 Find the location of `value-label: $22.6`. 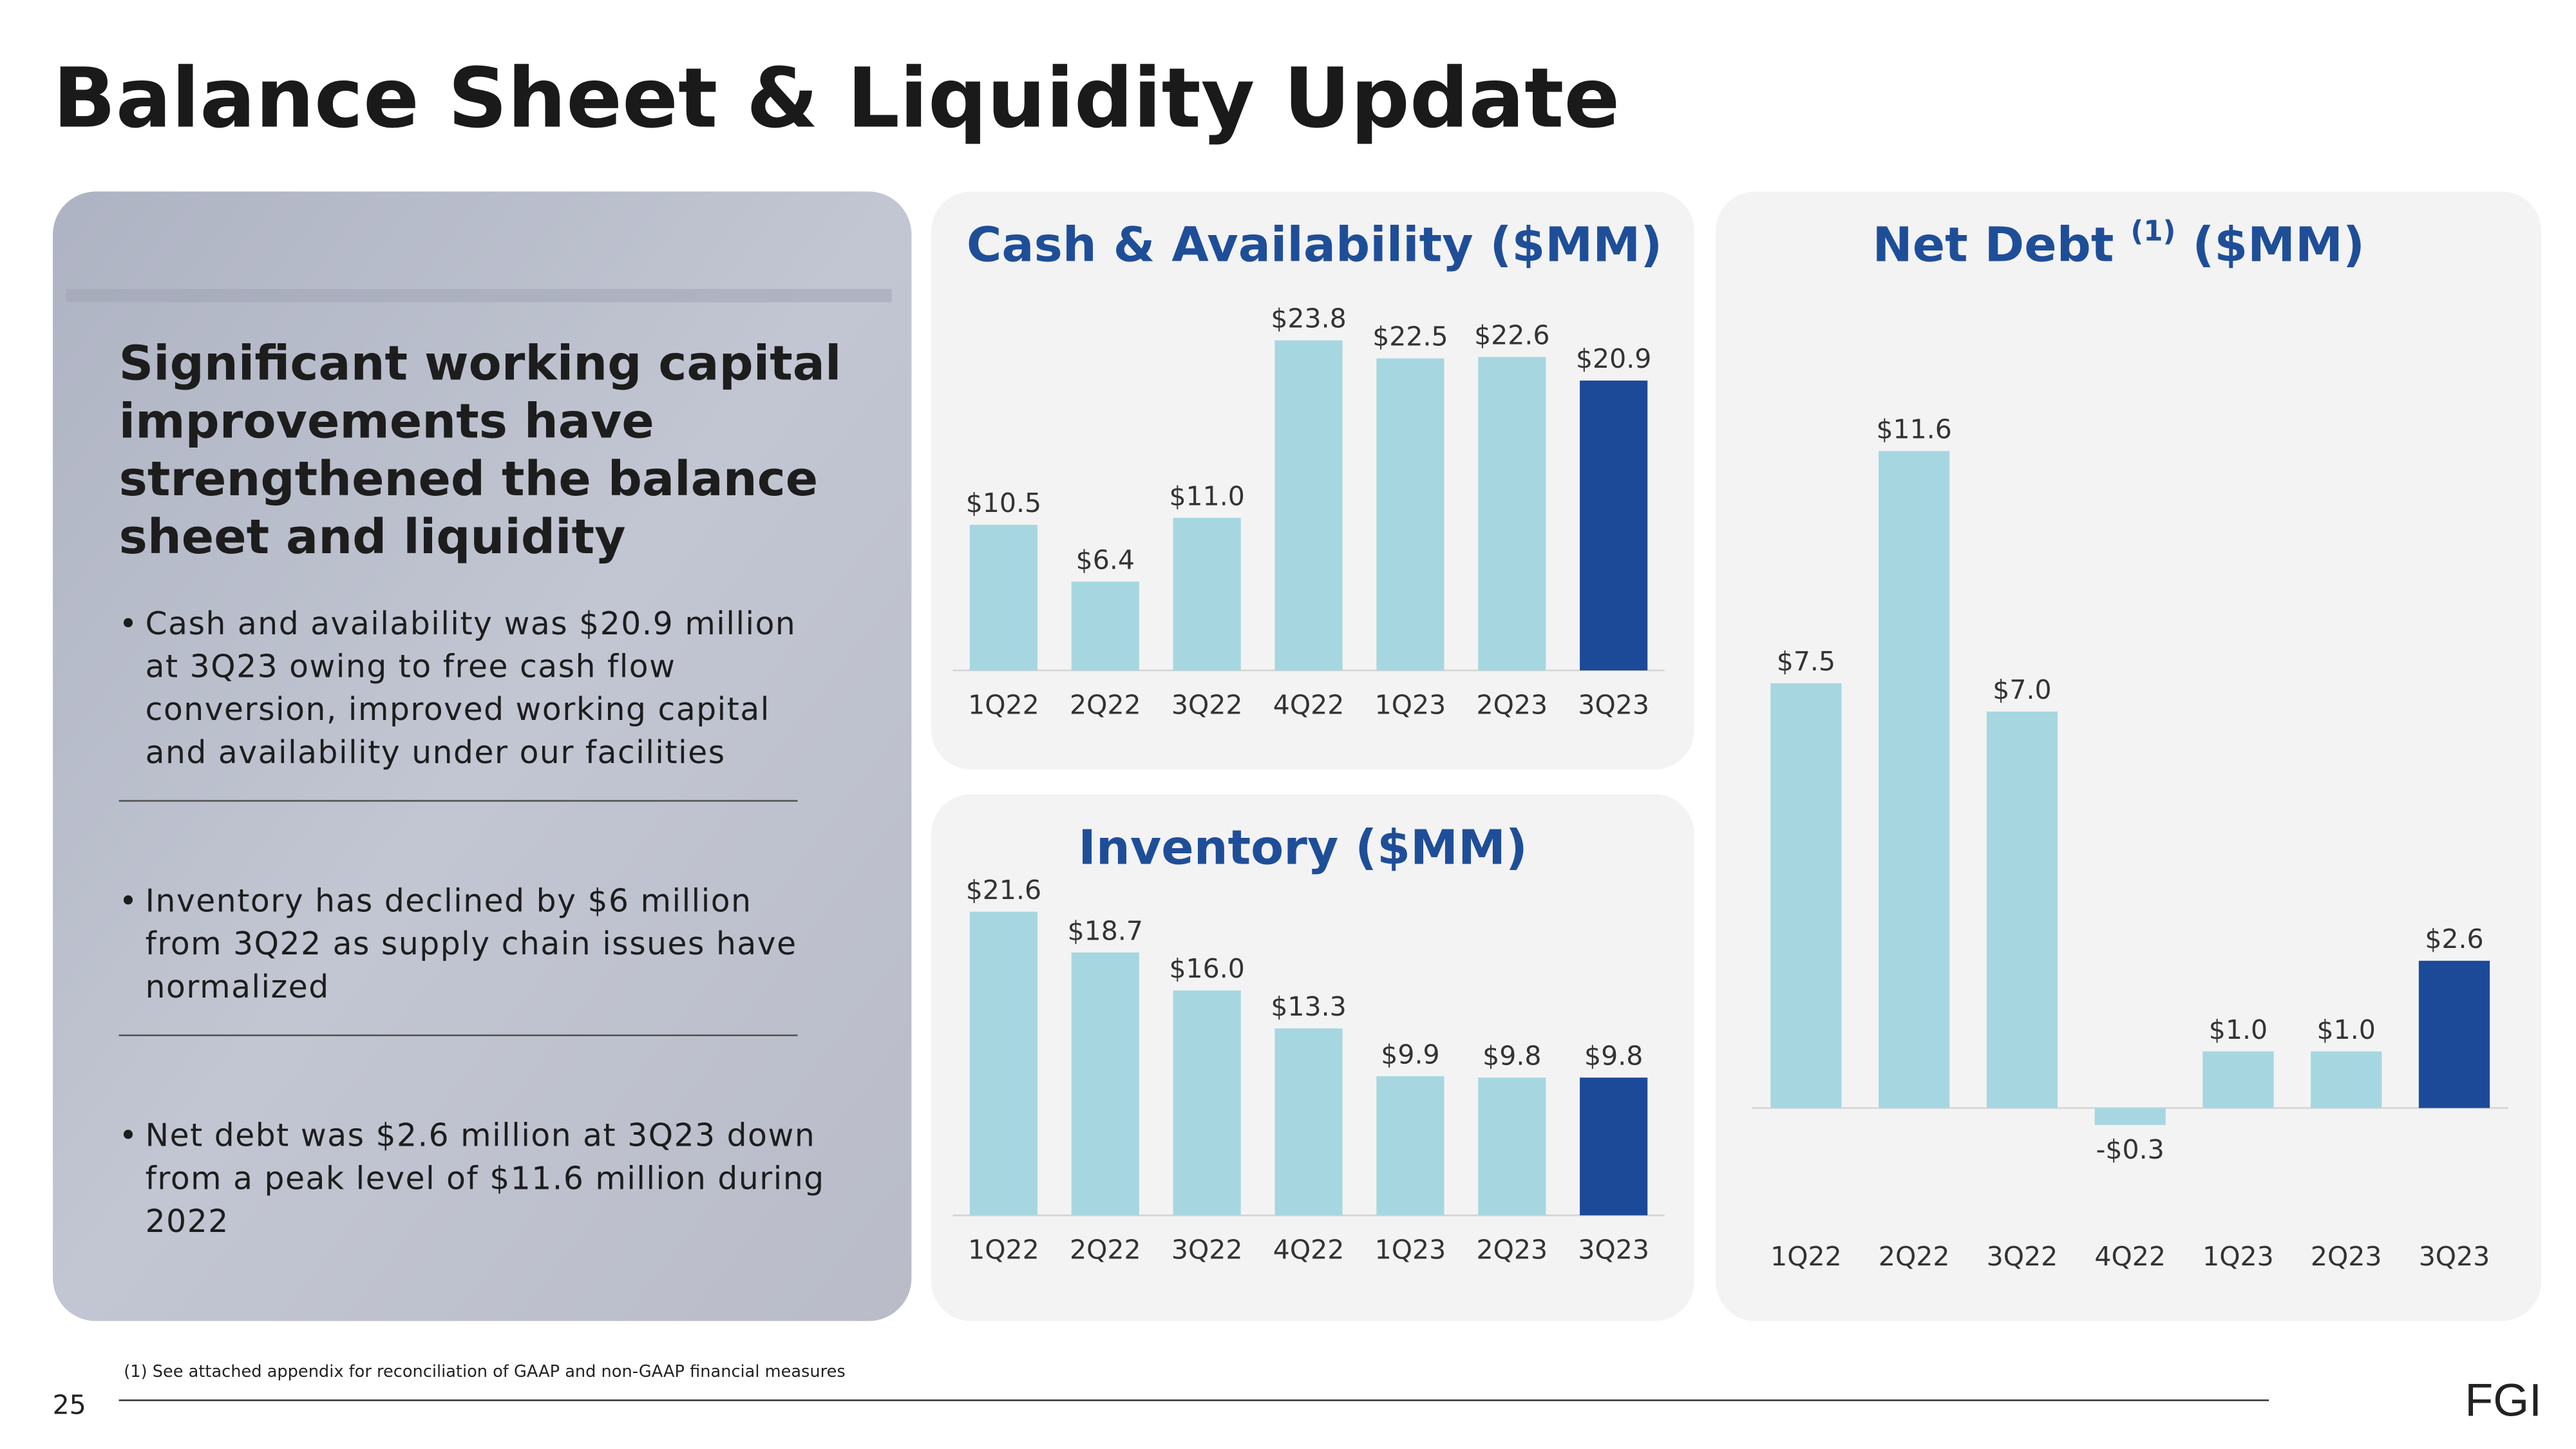

value-label: $22.6 is located at coordinates (1512, 335).